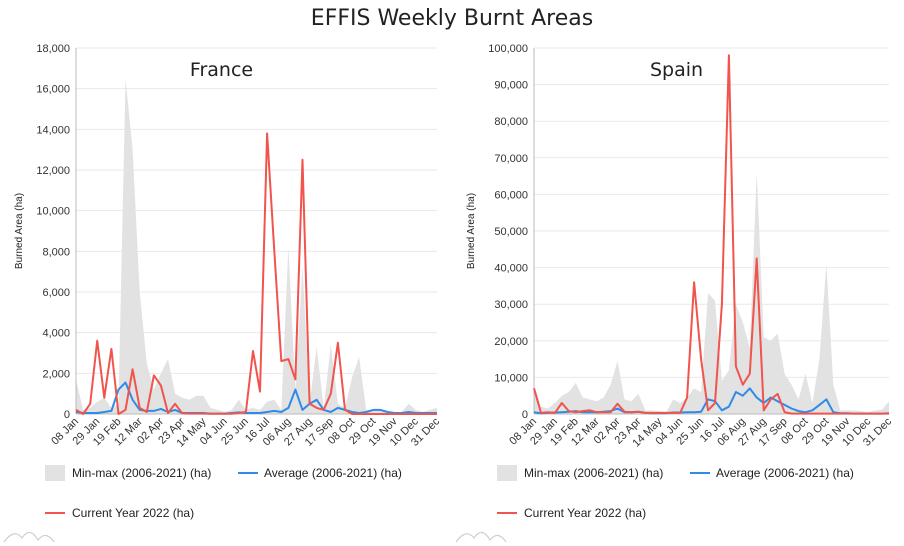  I want to click on y-tick-label: 90,000, so click(511, 86).